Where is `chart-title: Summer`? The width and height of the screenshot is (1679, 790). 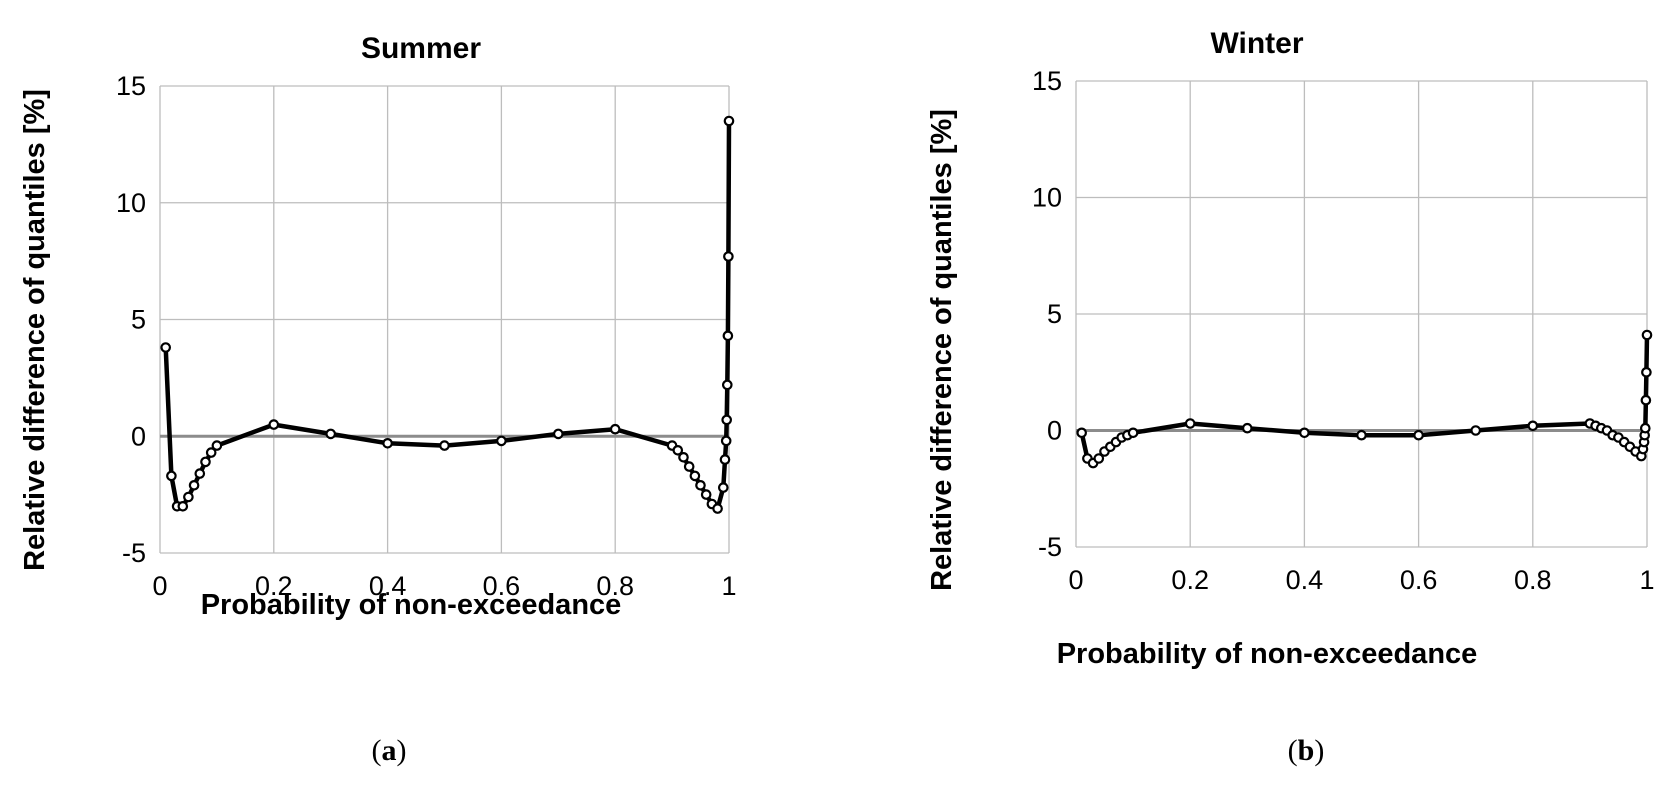 chart-title: Summer is located at coordinates (421, 48).